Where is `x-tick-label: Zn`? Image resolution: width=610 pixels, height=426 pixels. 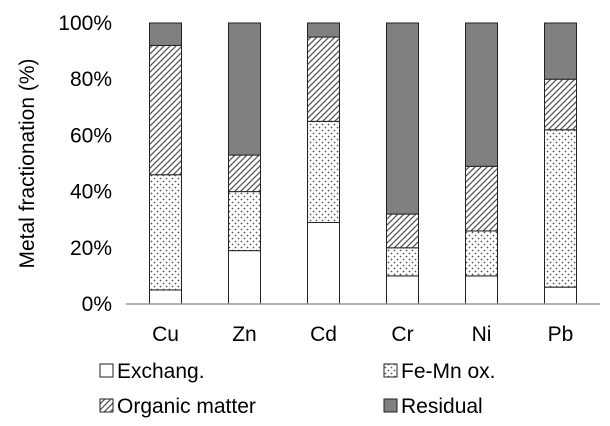 x-tick-label: Zn is located at coordinates (244, 334).